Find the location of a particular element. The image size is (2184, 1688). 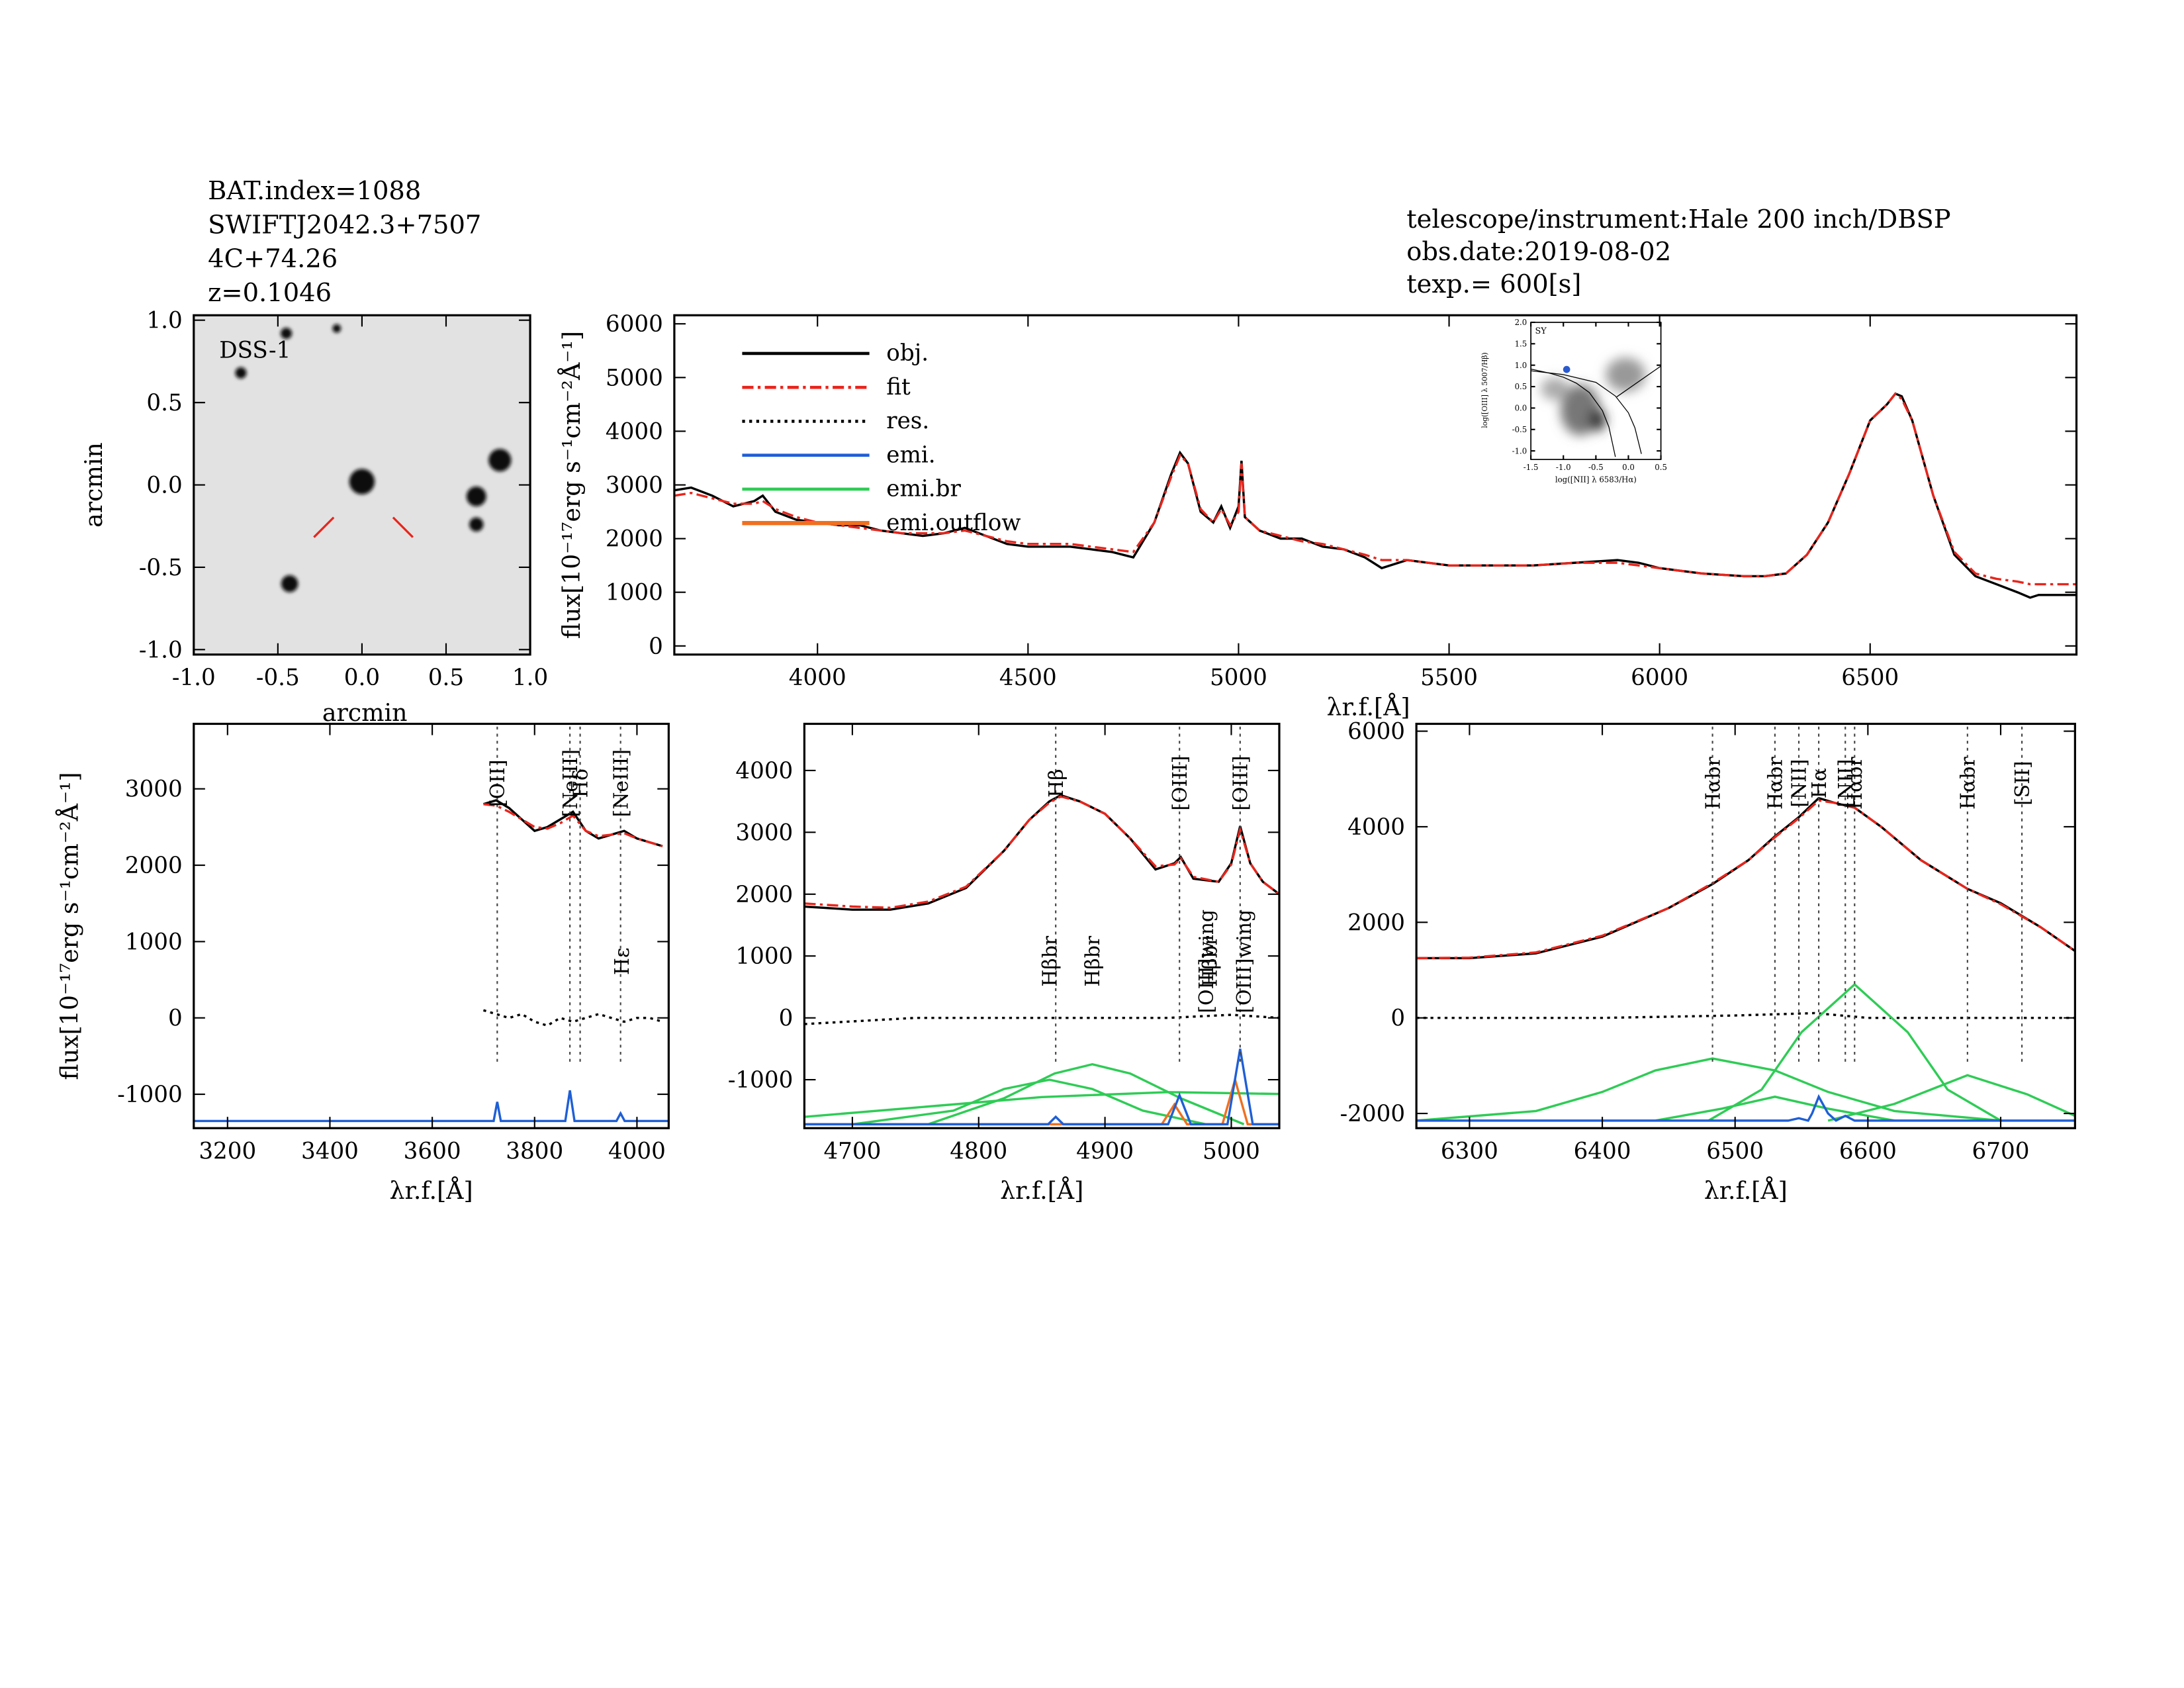

x-tick-label: 6400 is located at coordinates (1602, 1151).